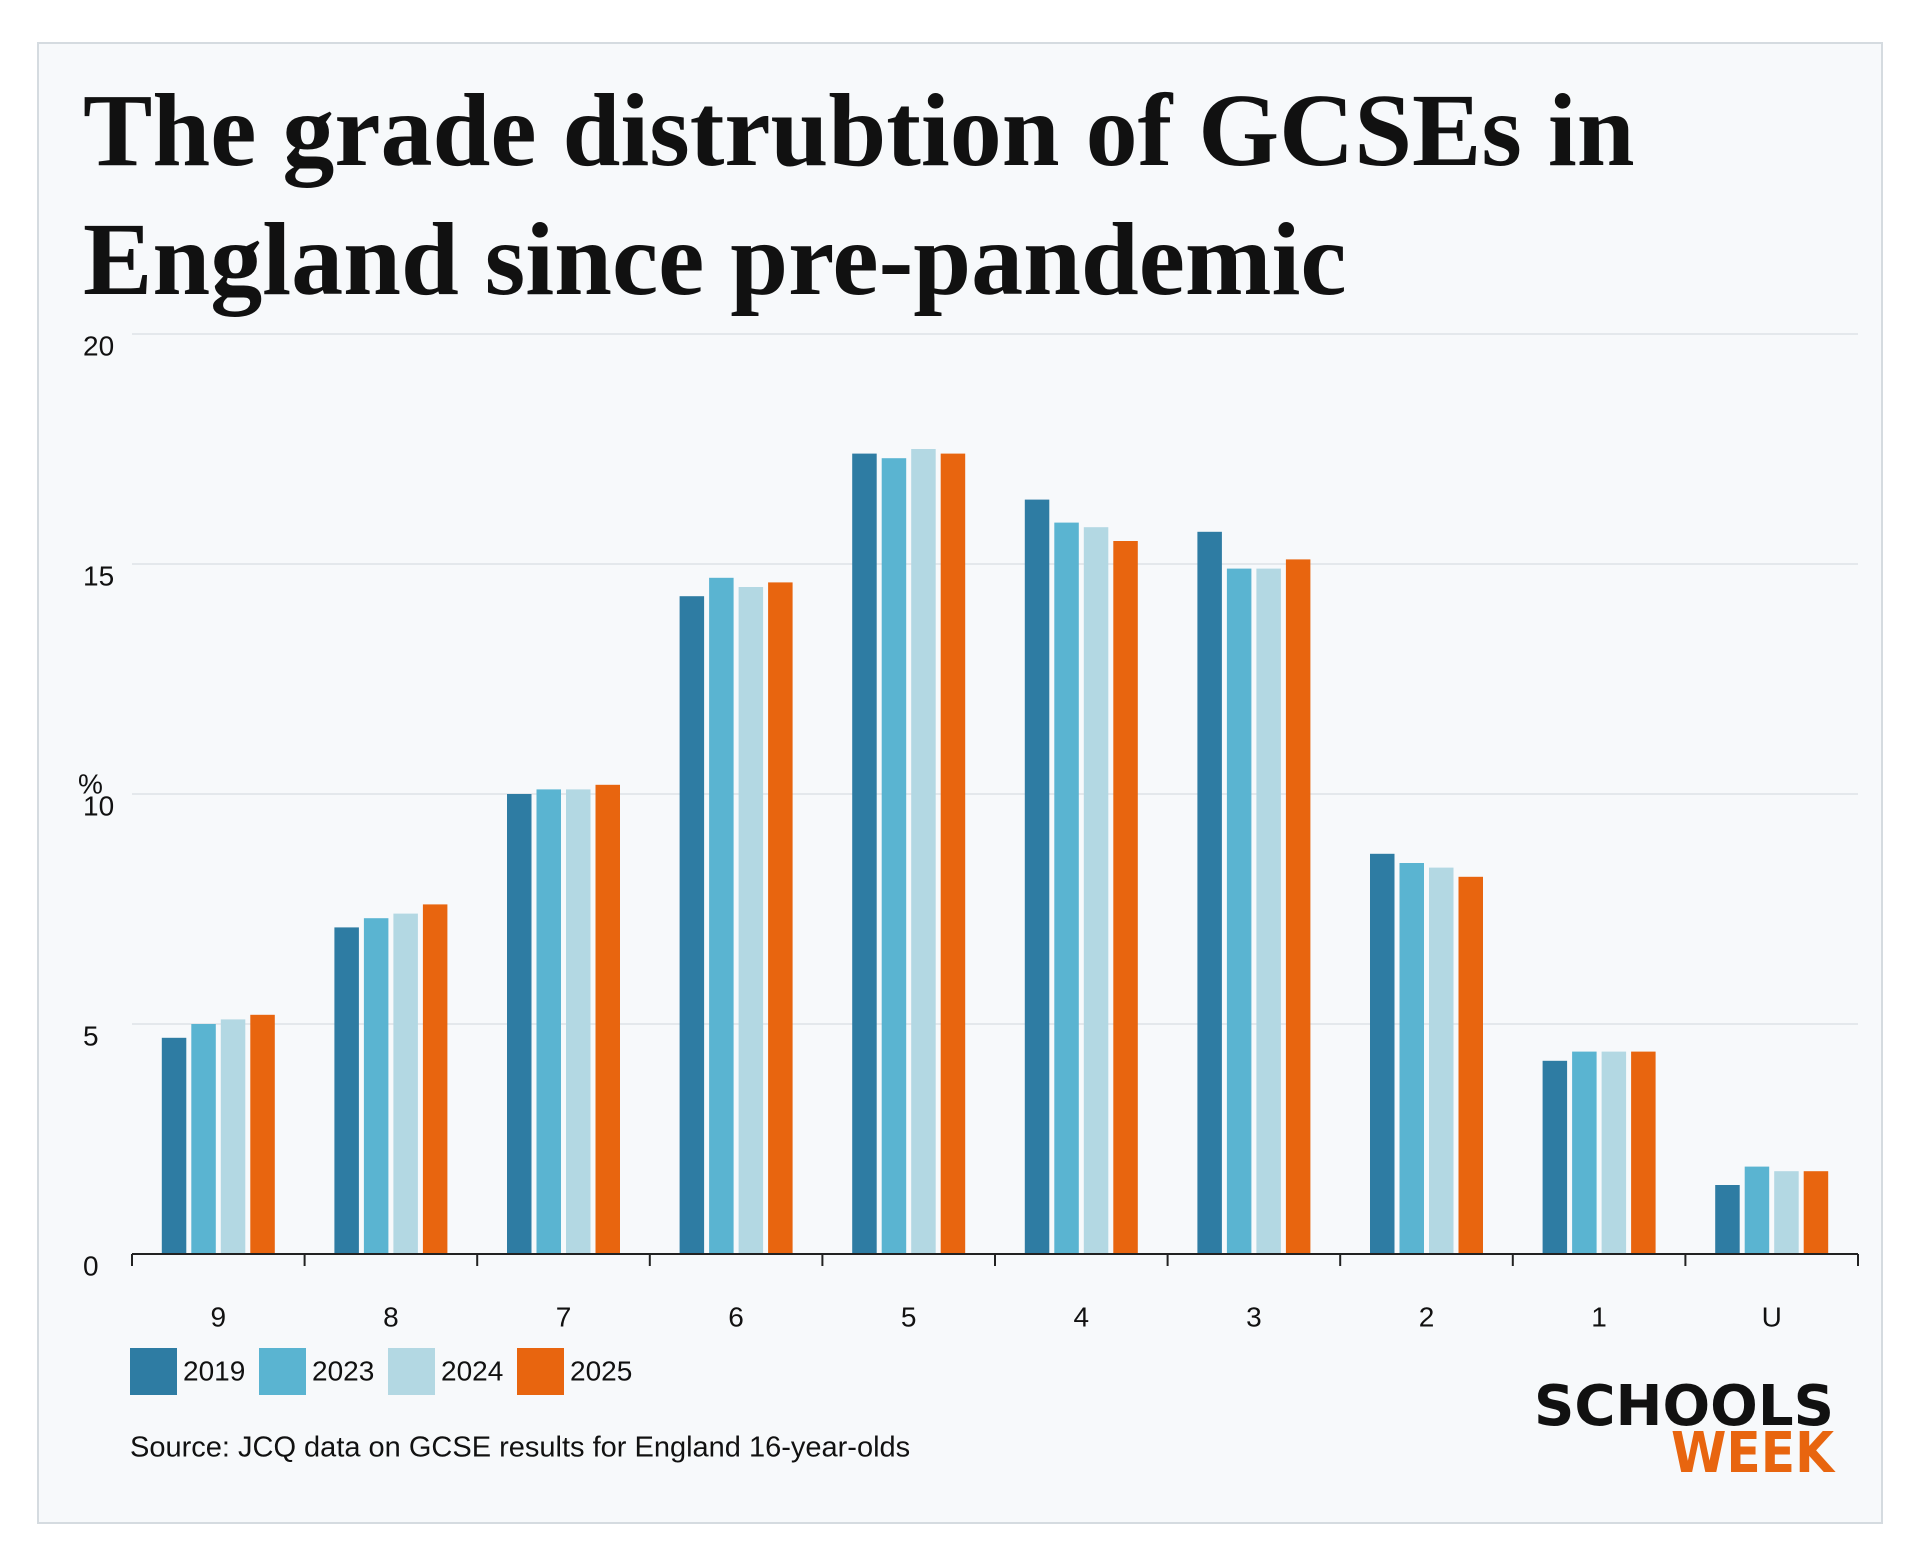 The height and width of the screenshot is (1561, 1920). Describe the element at coordinates (219, 1316) in the screenshot. I see `x-tick-label: 9` at that location.